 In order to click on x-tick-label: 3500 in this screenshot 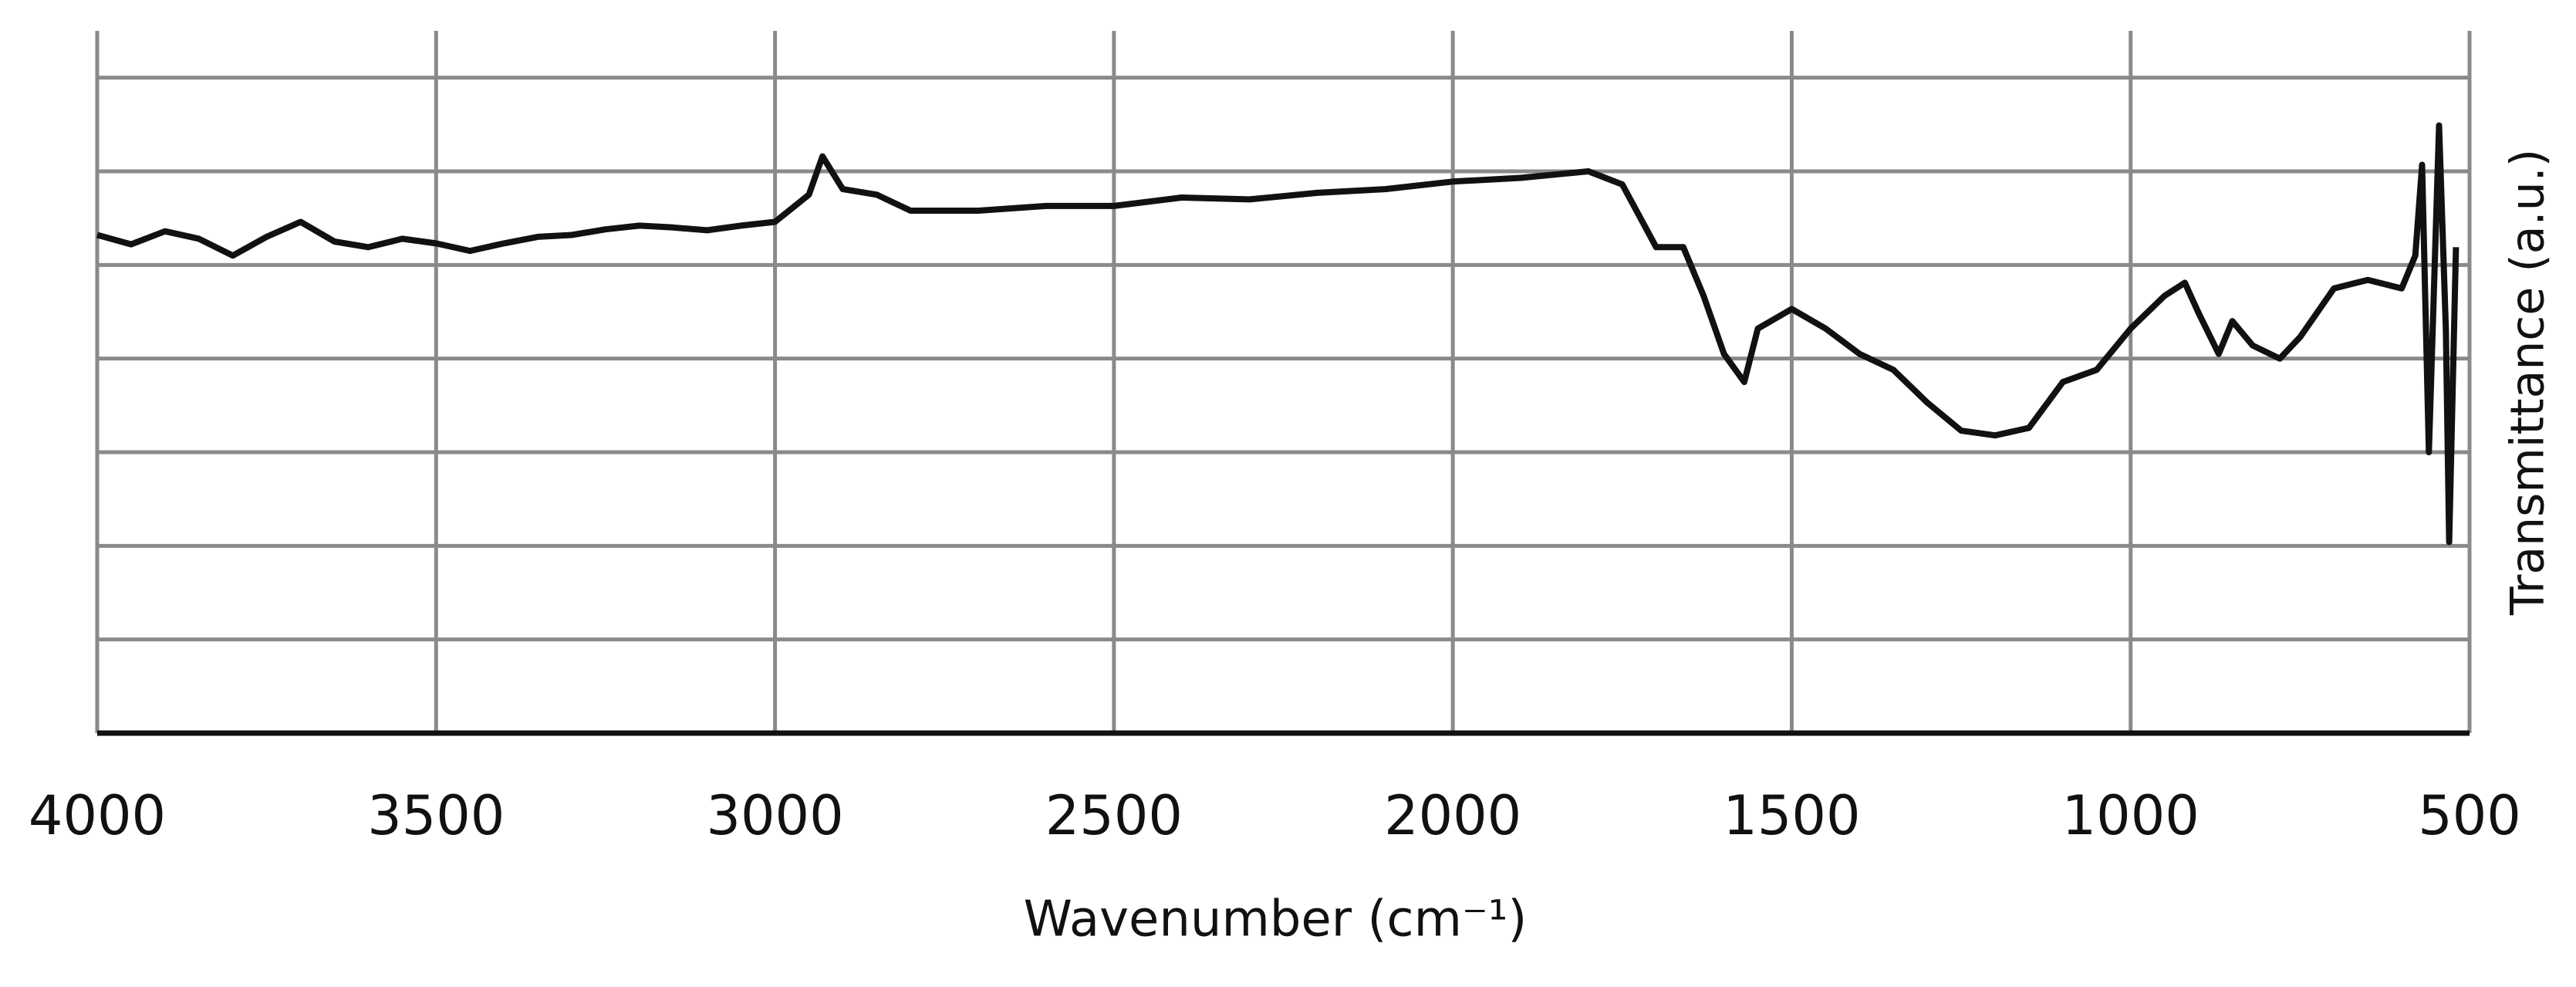, I will do `click(436, 815)`.